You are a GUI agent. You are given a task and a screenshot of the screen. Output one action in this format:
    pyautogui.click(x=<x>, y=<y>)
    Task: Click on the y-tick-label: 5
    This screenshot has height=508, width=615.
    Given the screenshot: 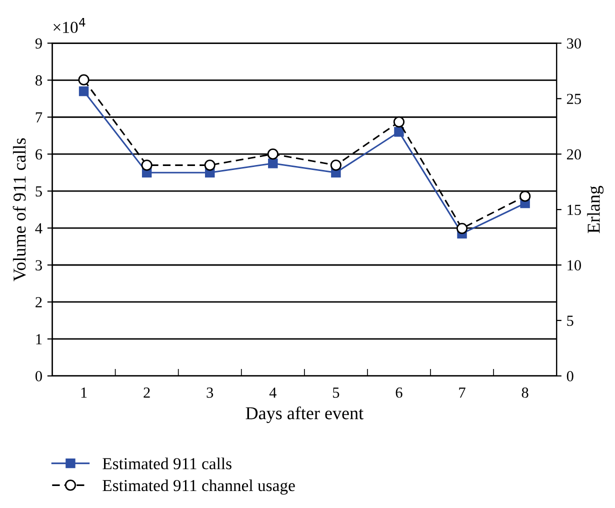 What is the action you would take?
    pyautogui.click(x=39, y=191)
    